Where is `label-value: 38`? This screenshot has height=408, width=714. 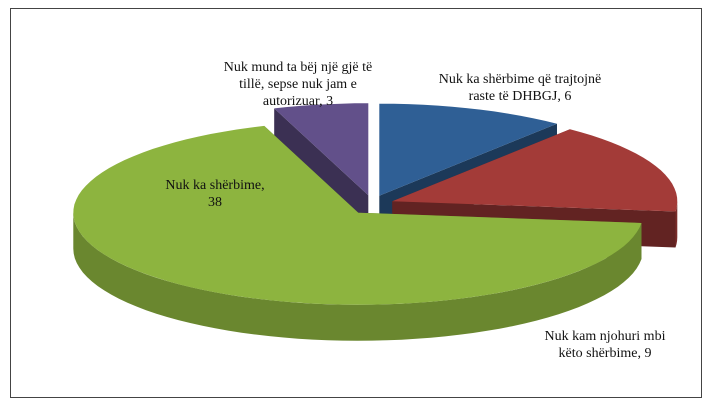 label-value: 38 is located at coordinates (215, 202).